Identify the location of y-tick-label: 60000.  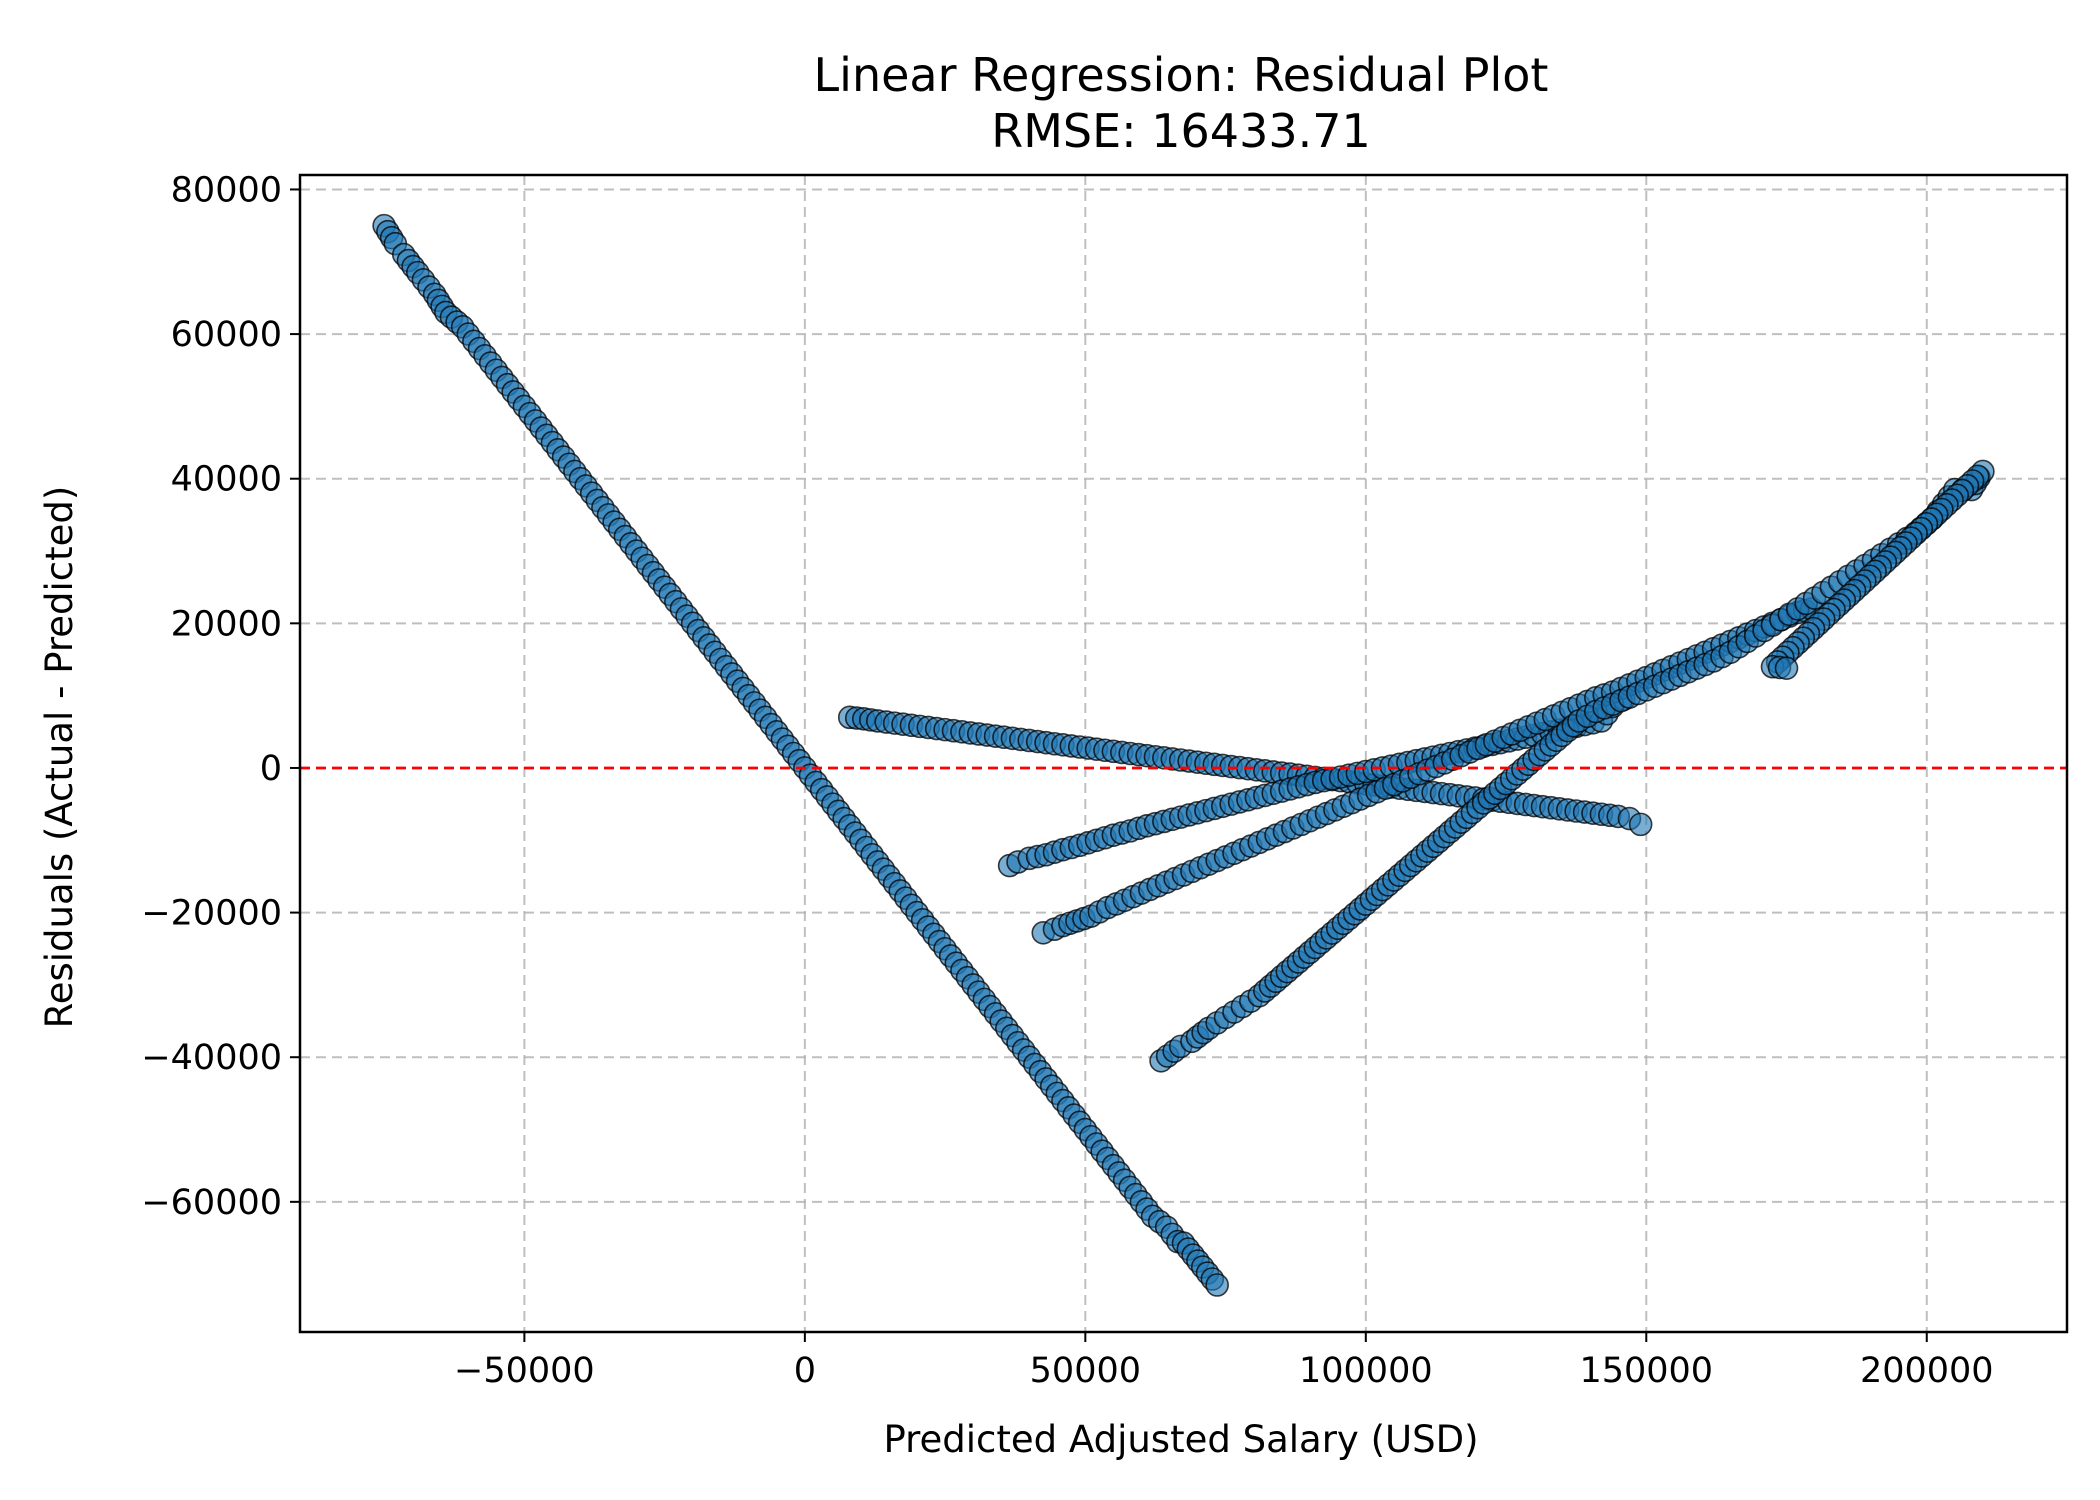
(226, 335).